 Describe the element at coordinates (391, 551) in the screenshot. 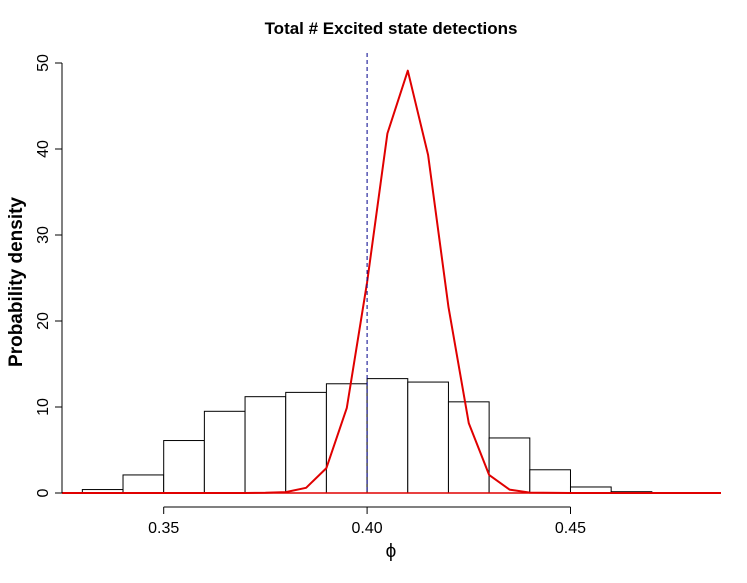

I see `x-axis-label: ϕ` at that location.